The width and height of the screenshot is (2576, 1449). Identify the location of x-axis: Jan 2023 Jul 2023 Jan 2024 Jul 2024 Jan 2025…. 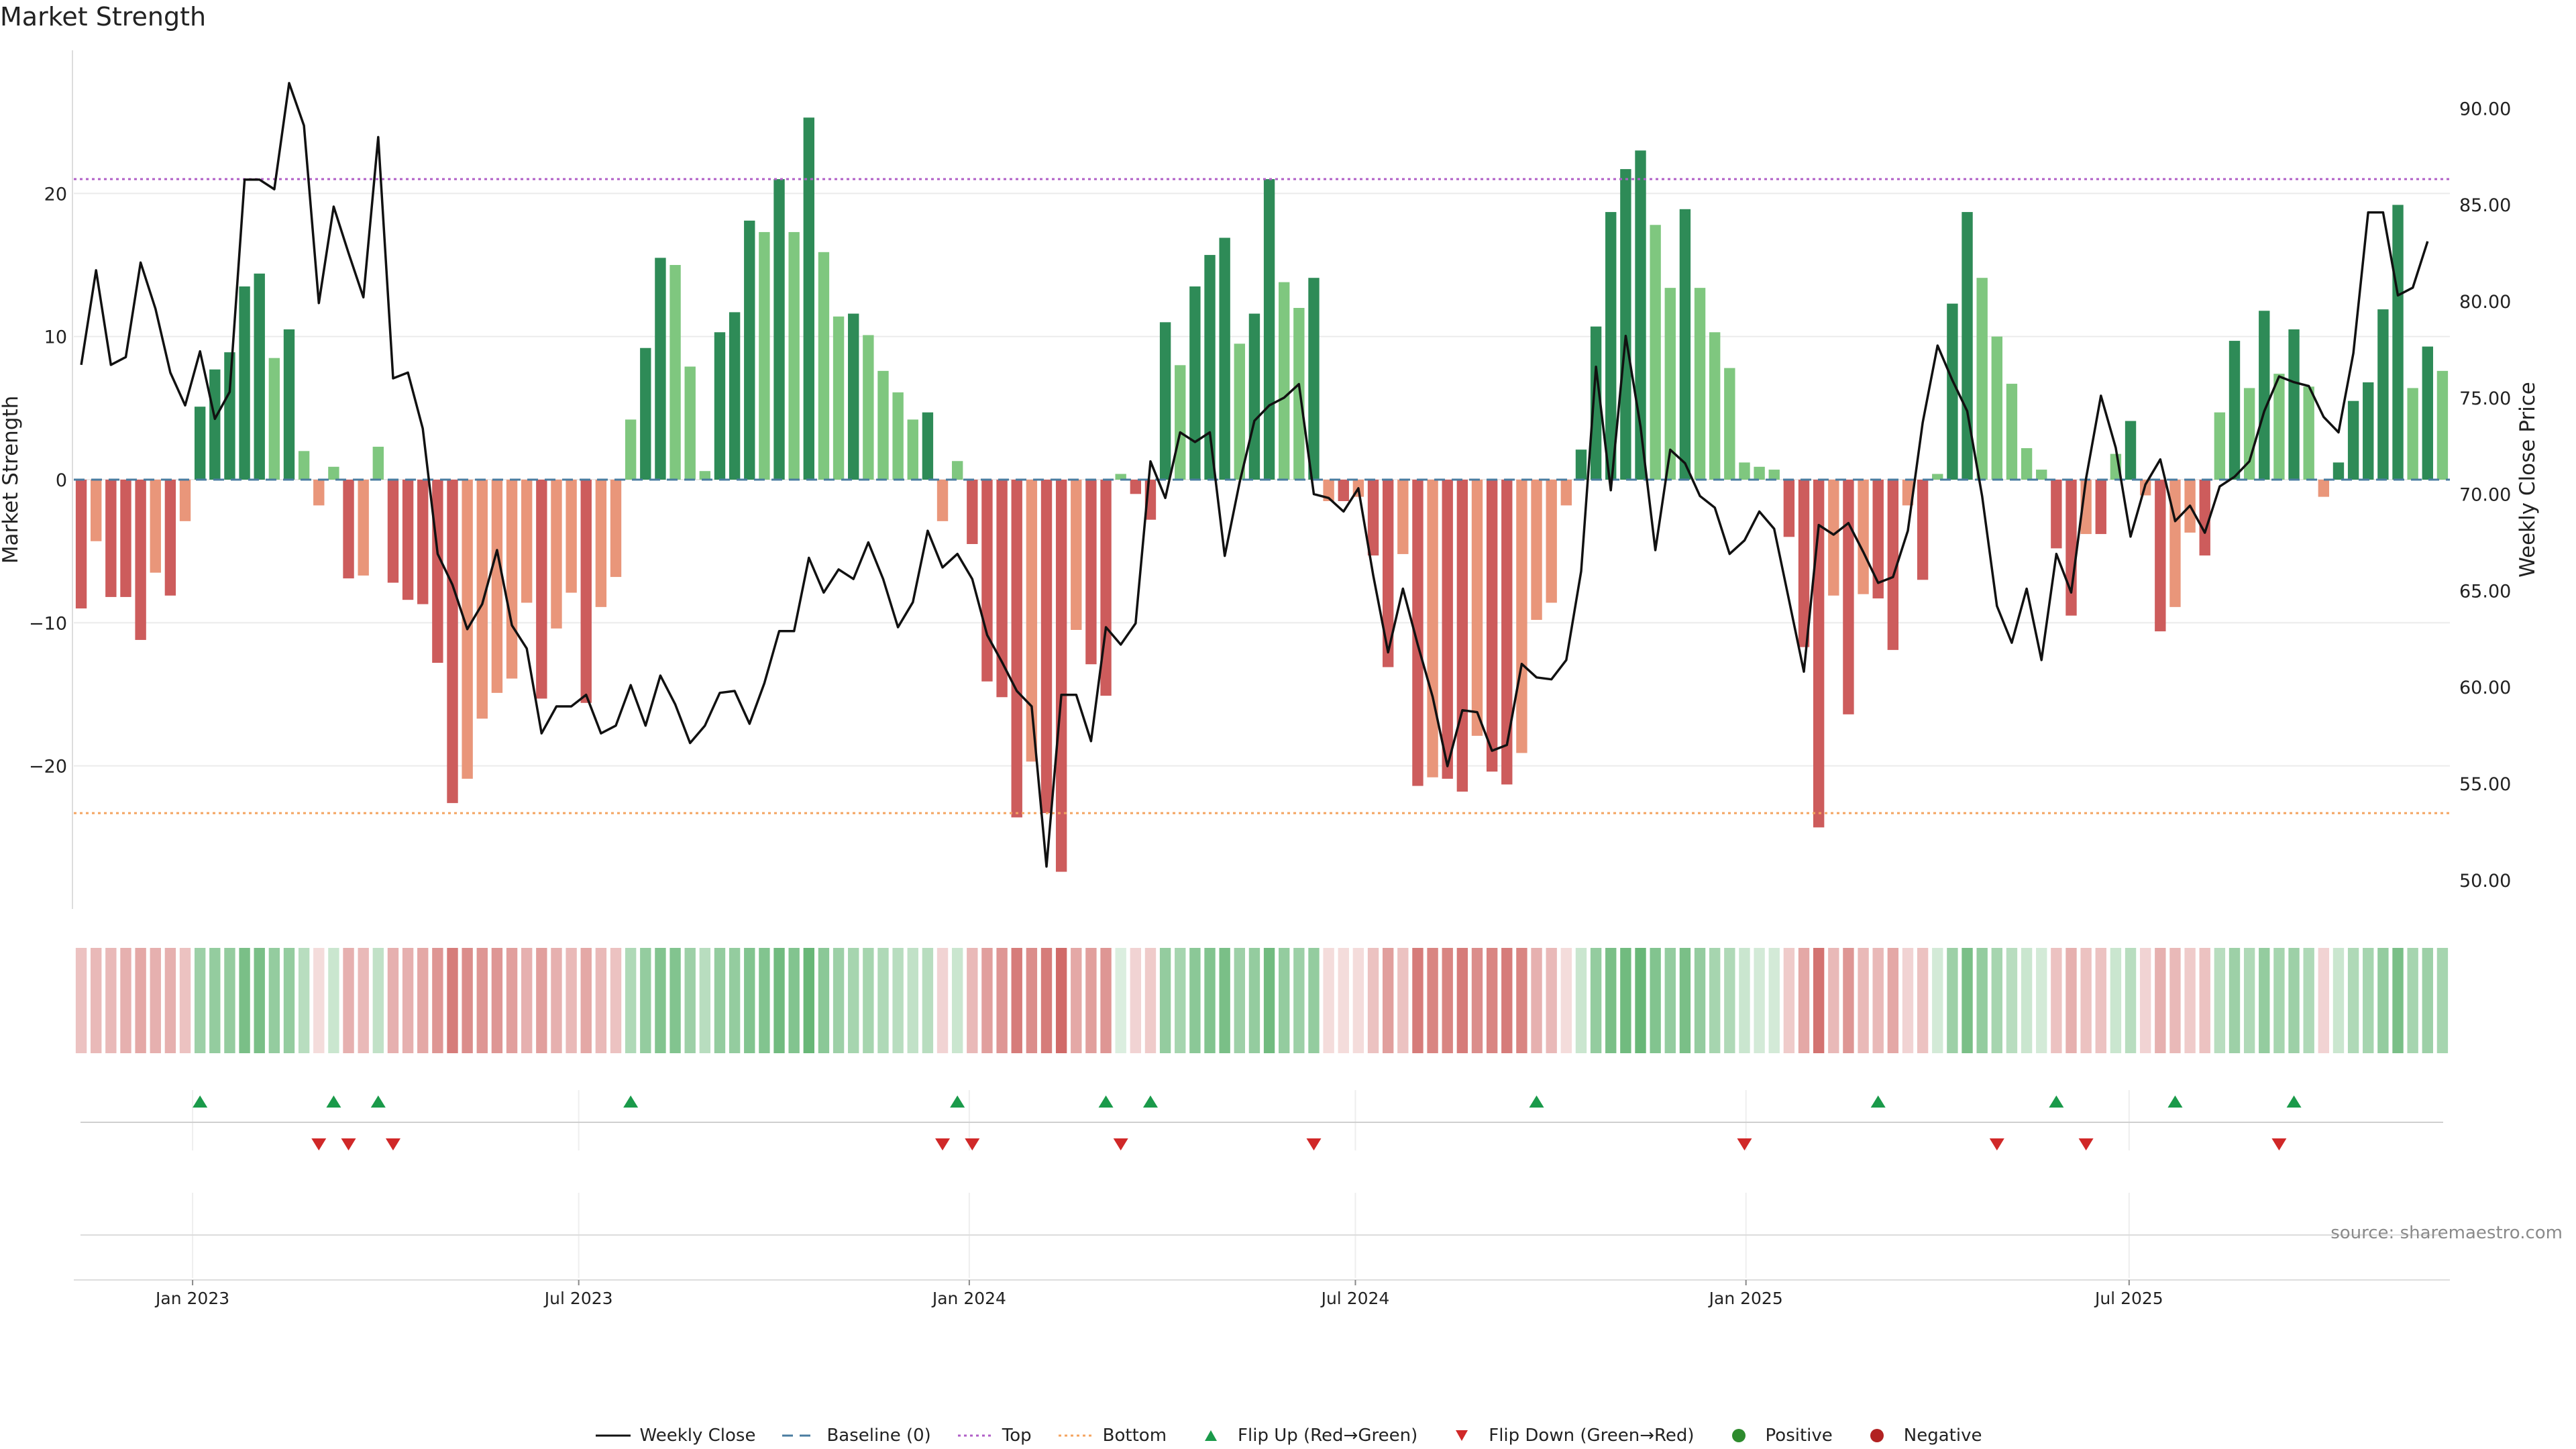
(1262, 1293).